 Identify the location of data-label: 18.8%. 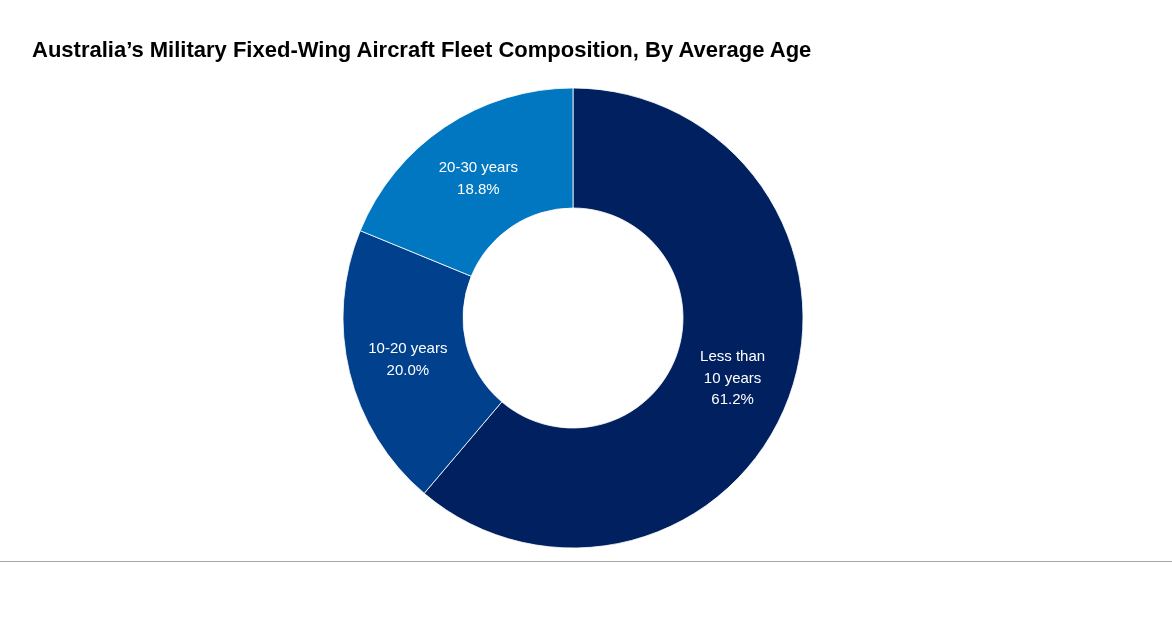
(478, 188).